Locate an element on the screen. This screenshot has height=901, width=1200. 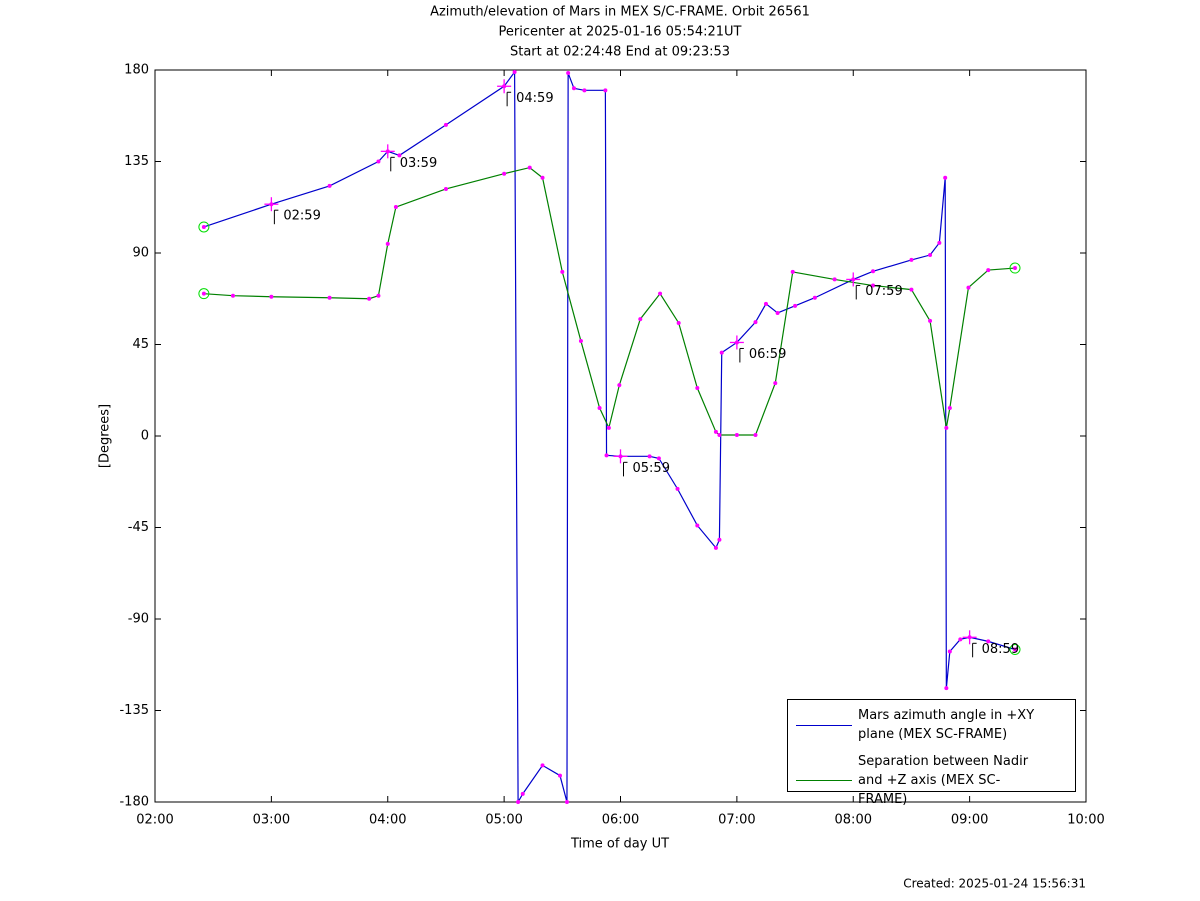
y-tick-label: 180 is located at coordinates (136, 70).